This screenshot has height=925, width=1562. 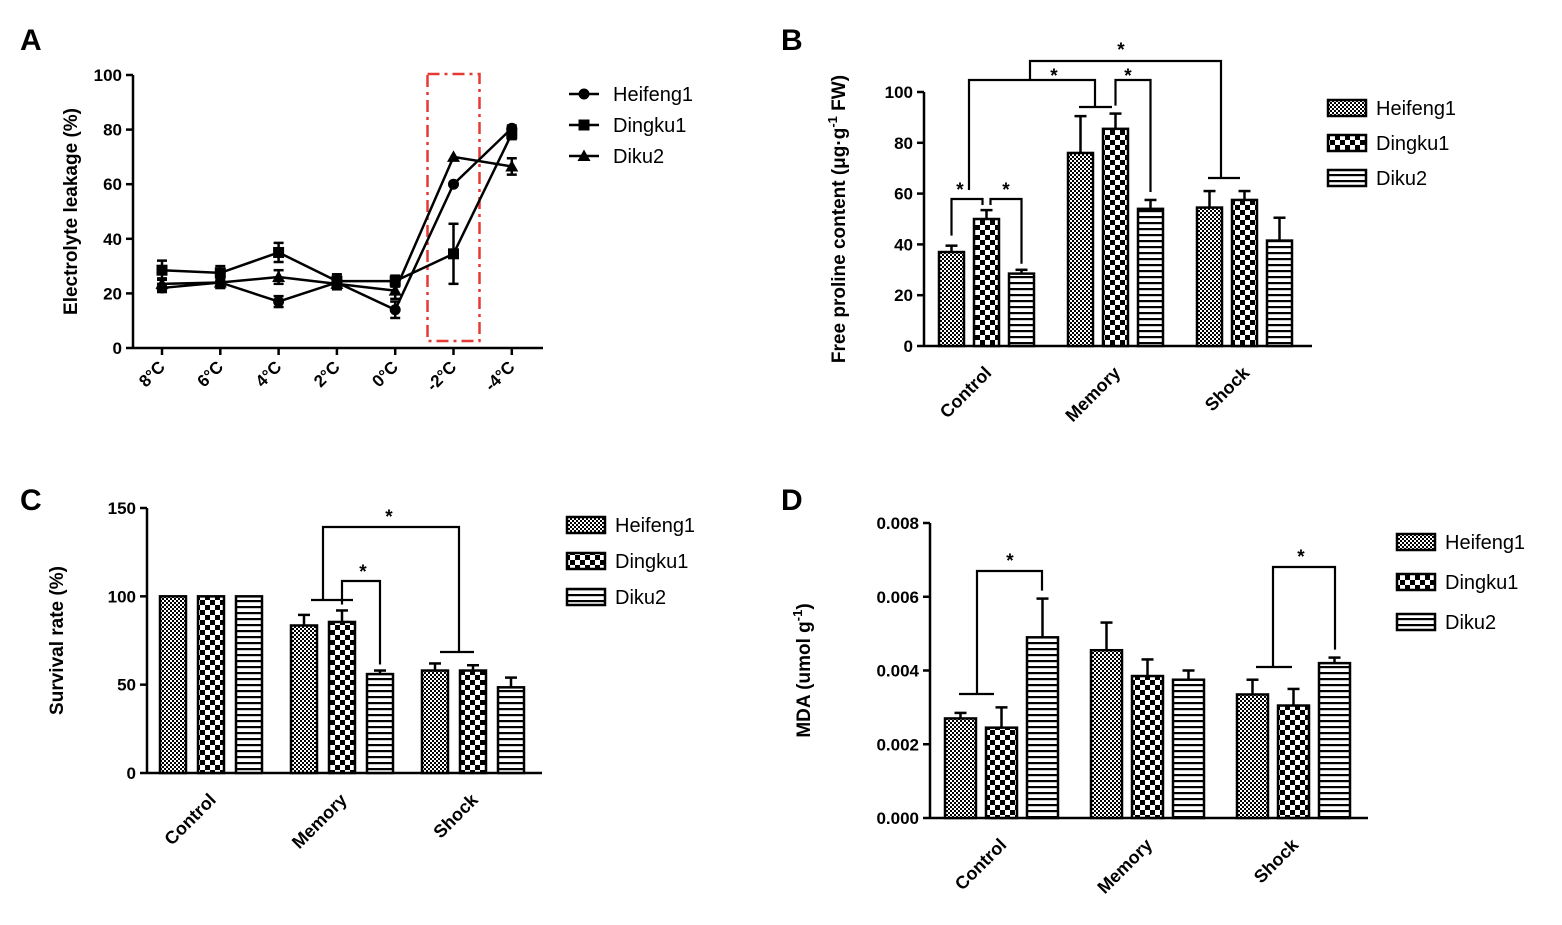 I want to click on y-axis-title-end: ), so click(x=804, y=606).